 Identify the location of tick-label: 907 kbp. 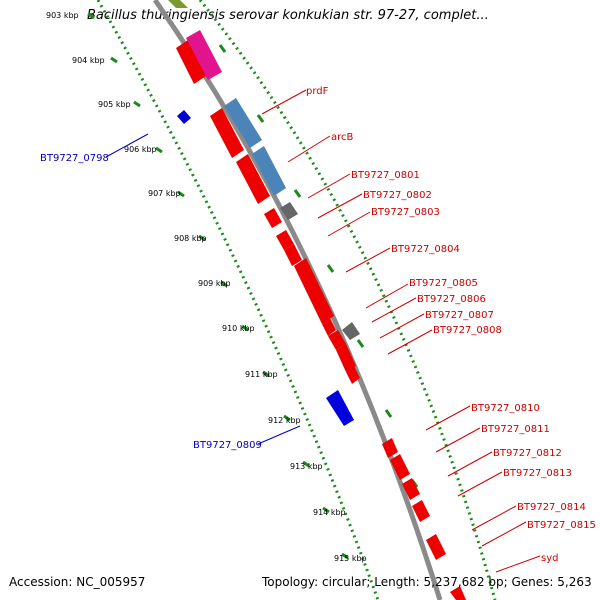
(164, 193).